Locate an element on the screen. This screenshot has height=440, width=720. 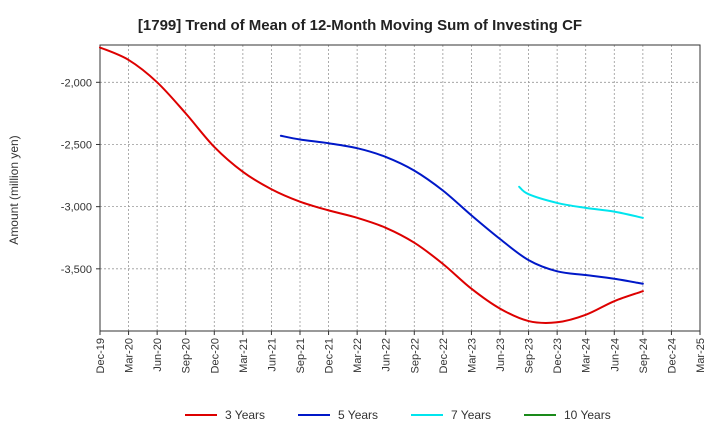
y-tick-label: -3,500 is located at coordinates (76, 270).